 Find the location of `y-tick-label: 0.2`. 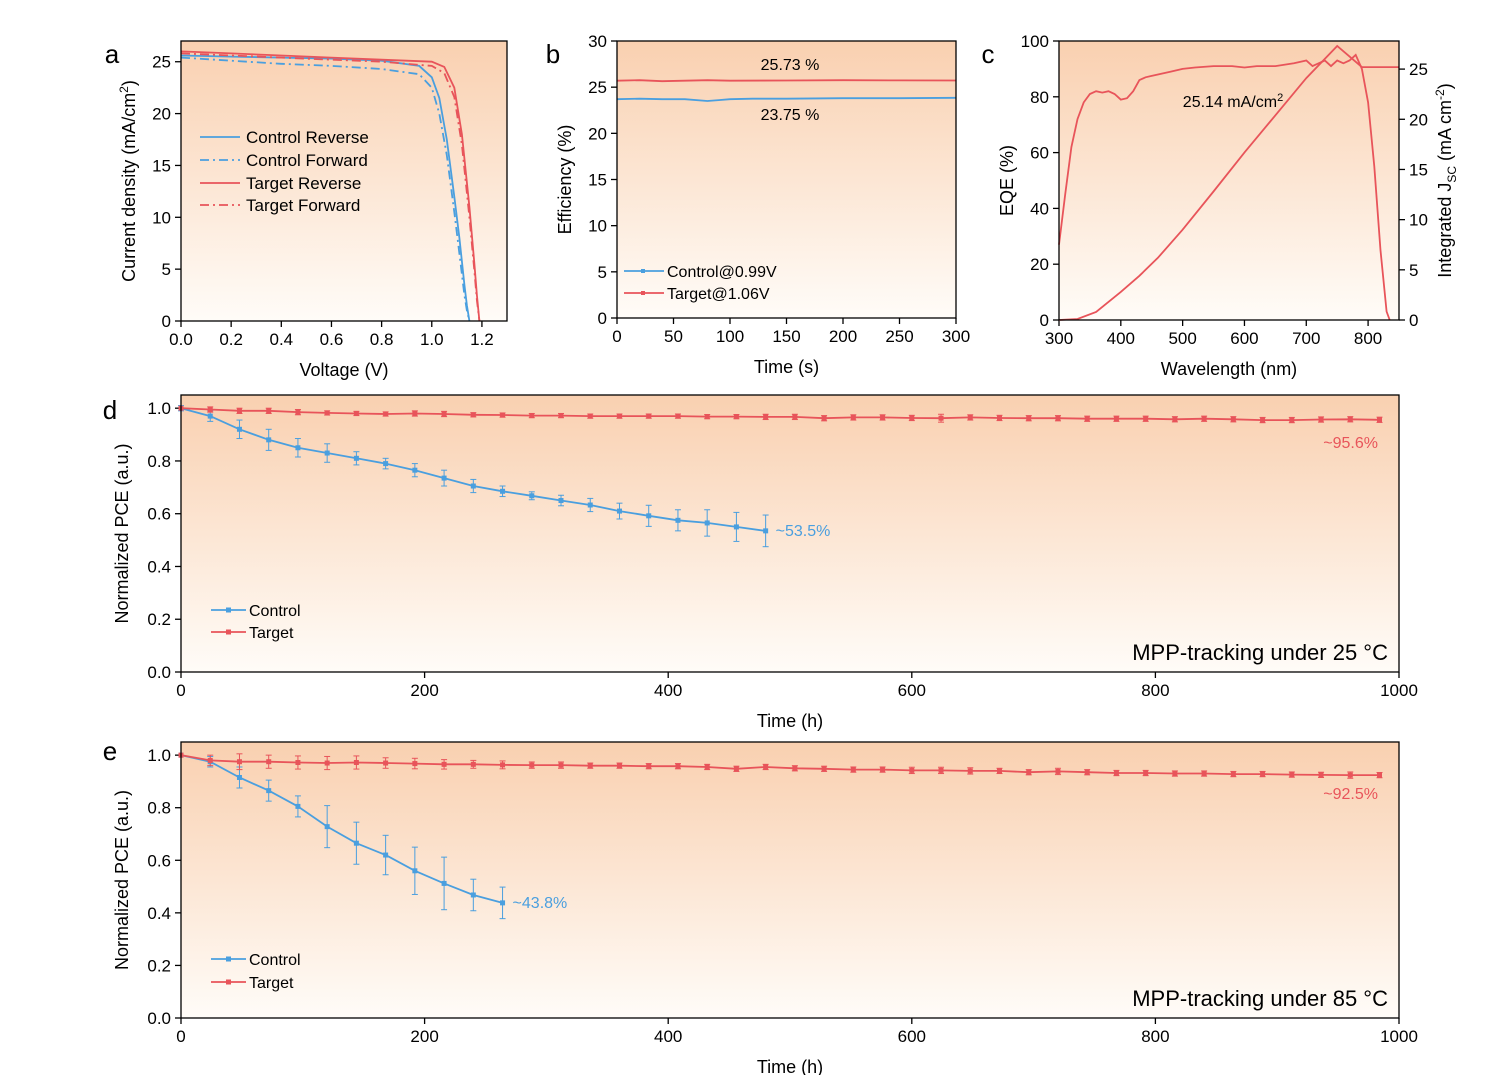

y-tick-label: 0.2 is located at coordinates (159, 965).